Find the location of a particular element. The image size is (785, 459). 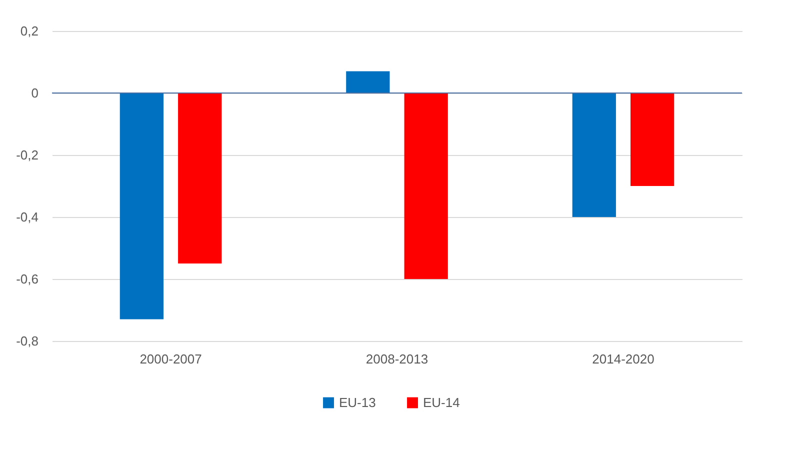

y-tick-label: 0 is located at coordinates (34, 93).